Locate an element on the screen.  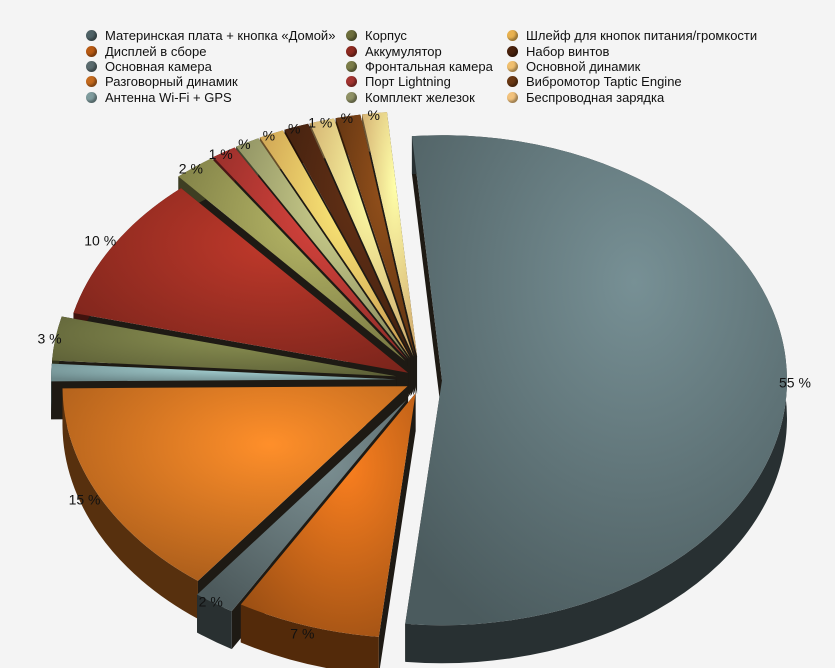
legend-label: Антенна Wi-Fi + GPS is located at coordinates (168, 97).